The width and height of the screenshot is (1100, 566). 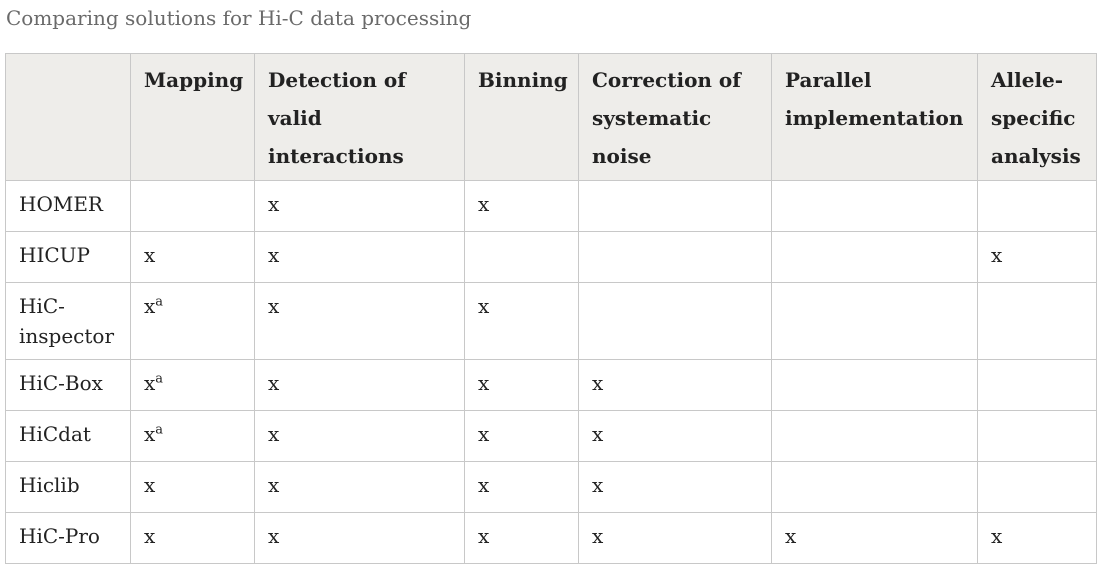 What do you see at coordinates (521, 117) in the screenshot?
I see `header-binning: Binning` at bounding box center [521, 117].